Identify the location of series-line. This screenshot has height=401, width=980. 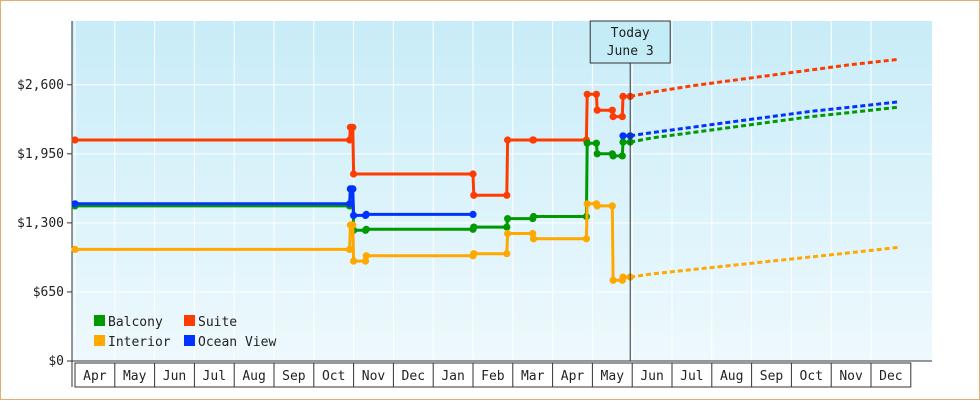
(353, 242).